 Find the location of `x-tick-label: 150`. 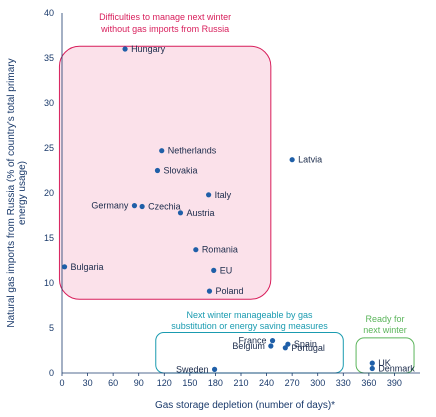

x-tick-label: 150 is located at coordinates (189, 383).